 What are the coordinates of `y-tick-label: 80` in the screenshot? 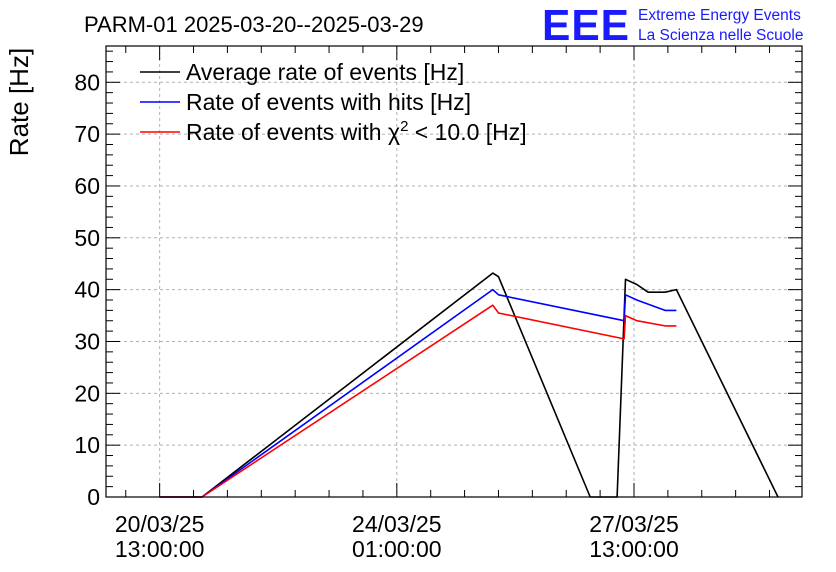 It's located at (87, 82).